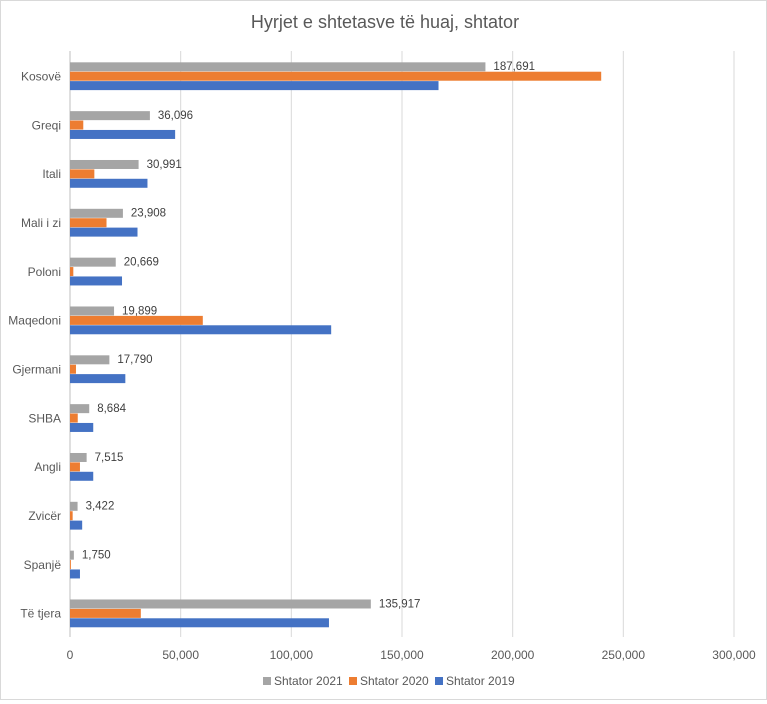 The image size is (767, 704). Describe the element at coordinates (44, 516) in the screenshot. I see `category-label: Zvicër` at that location.